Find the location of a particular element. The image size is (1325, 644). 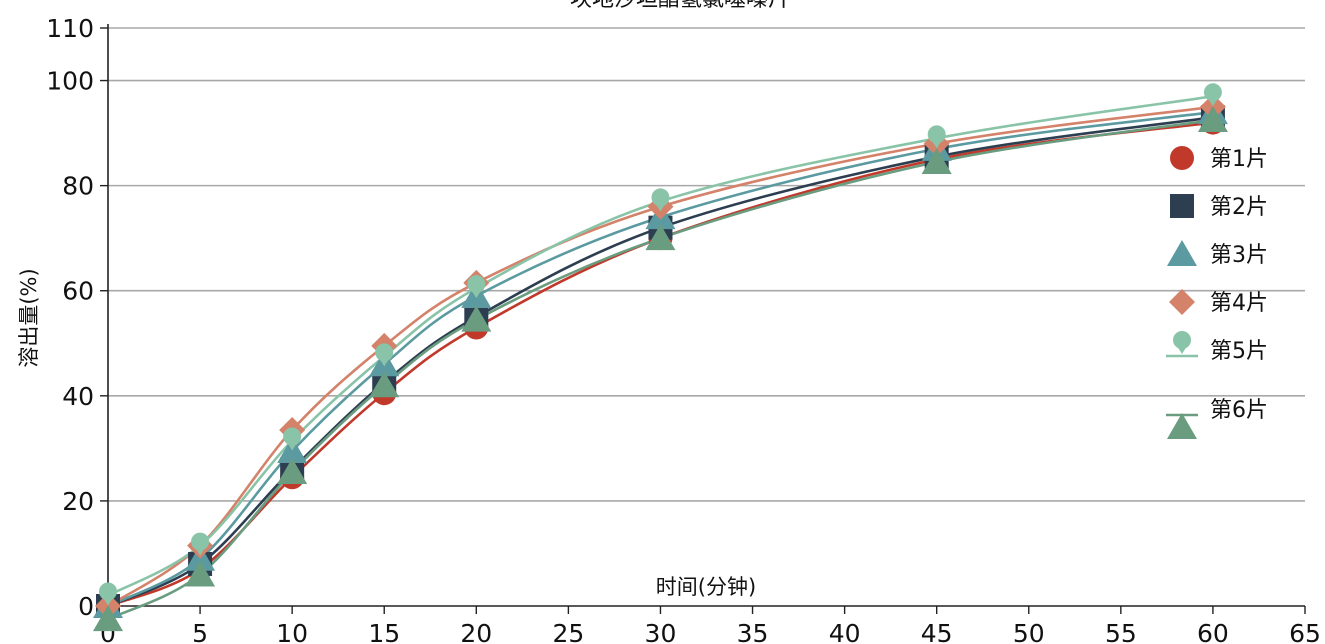

legend-item-3: 第3片 is located at coordinates (1217, 254).